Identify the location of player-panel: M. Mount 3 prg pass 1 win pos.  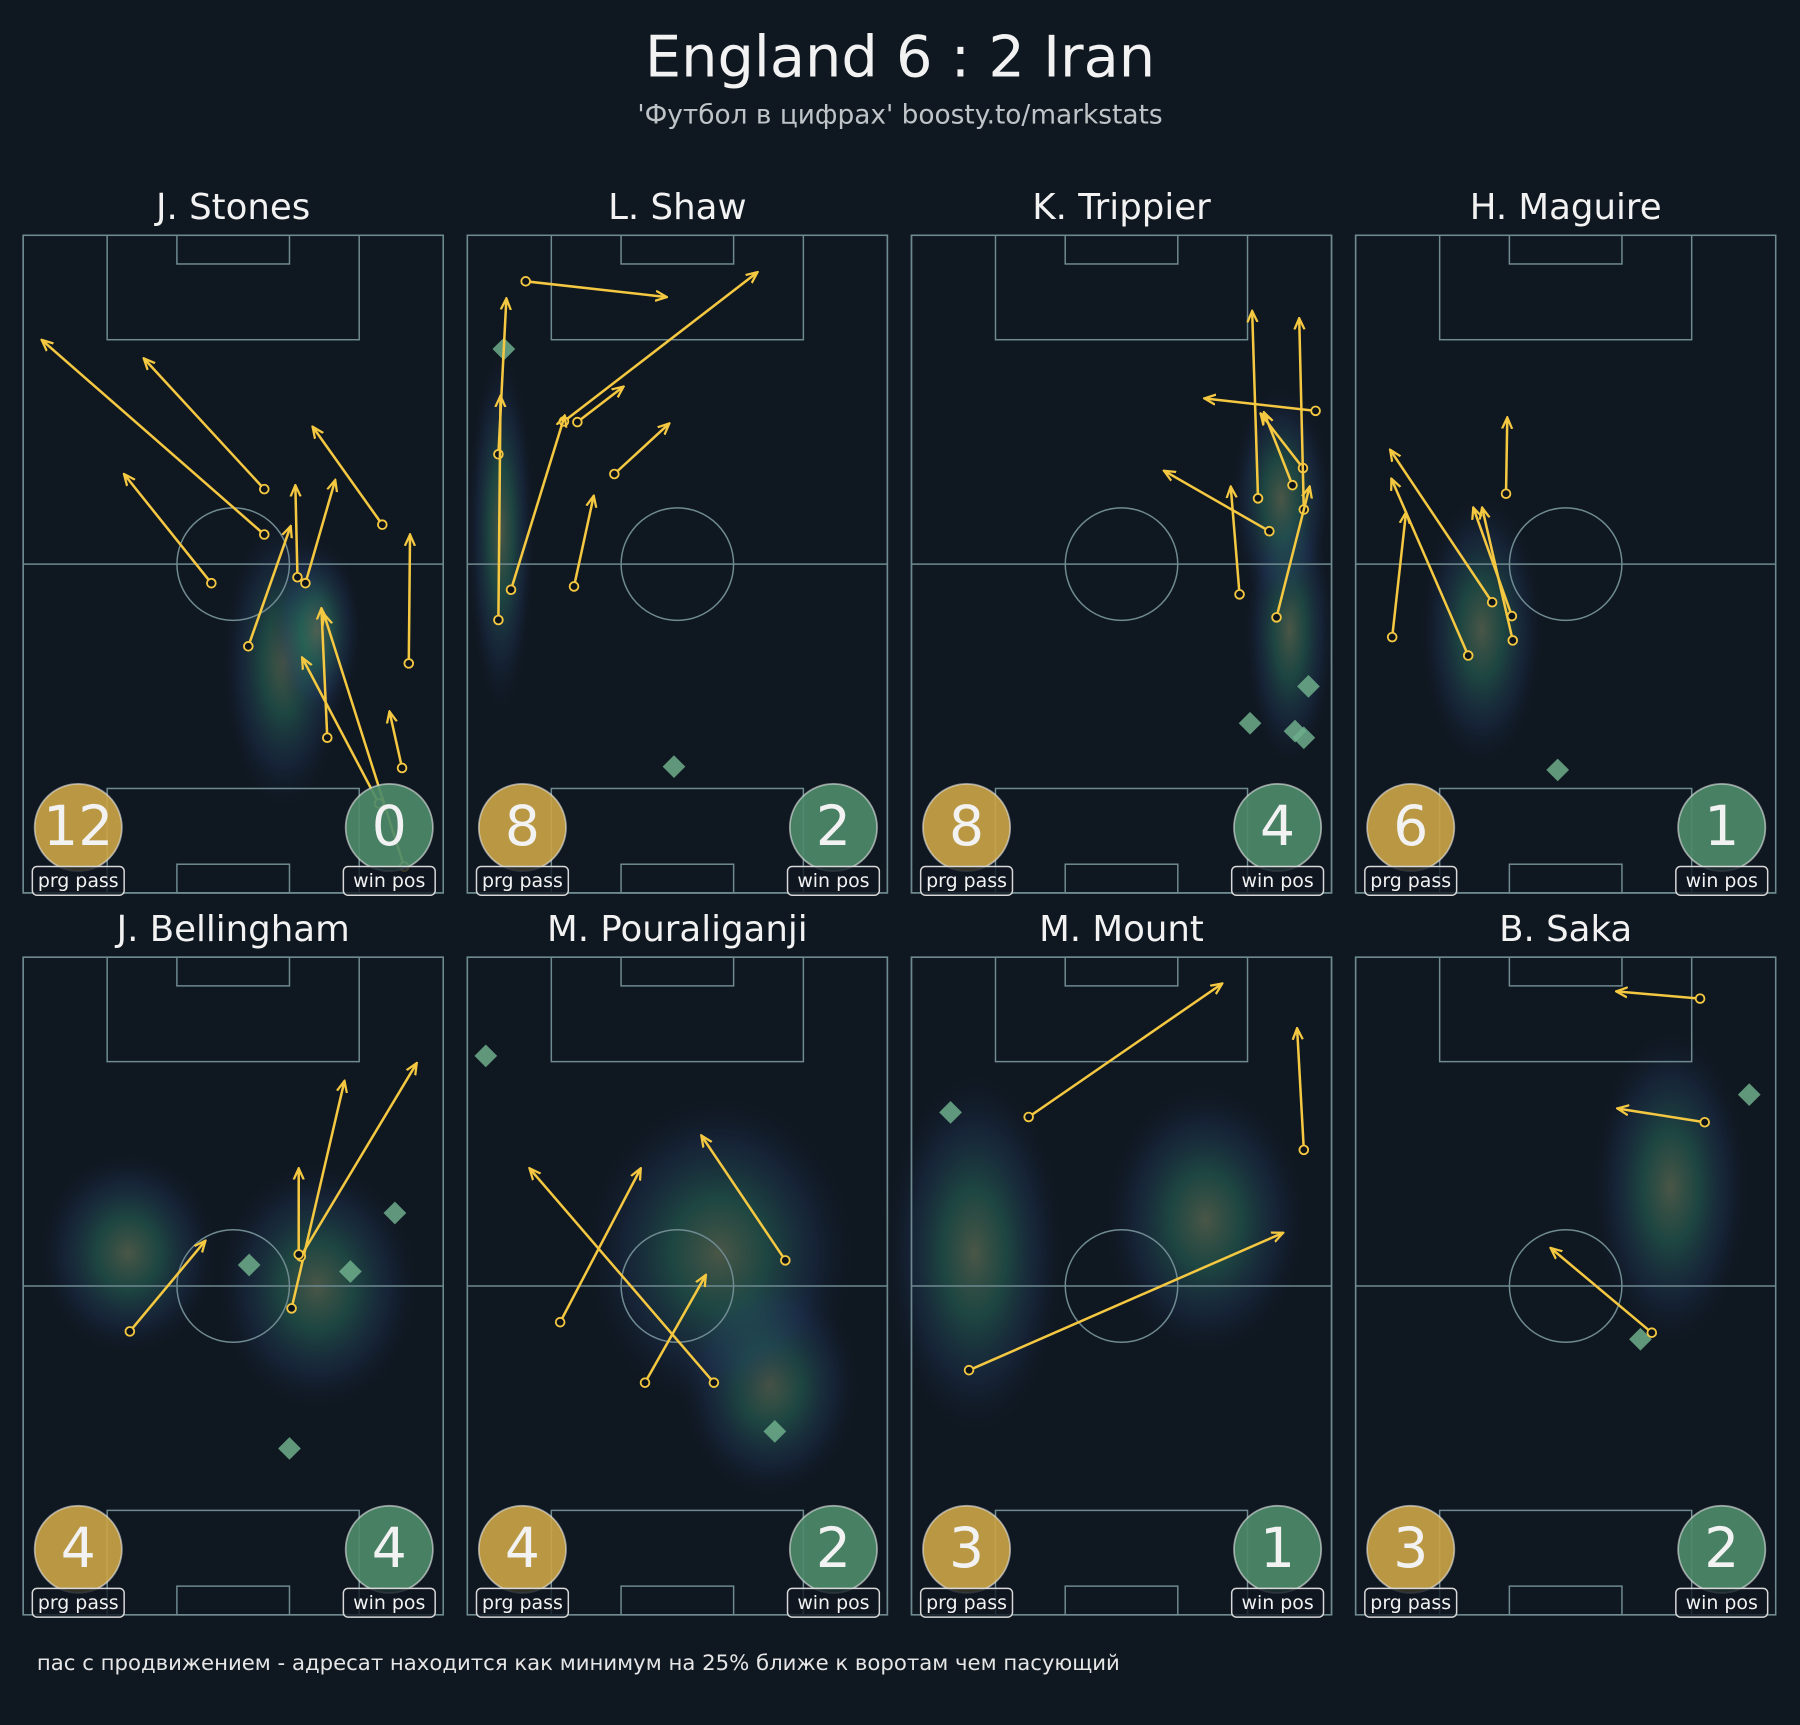
(1107, 1263).